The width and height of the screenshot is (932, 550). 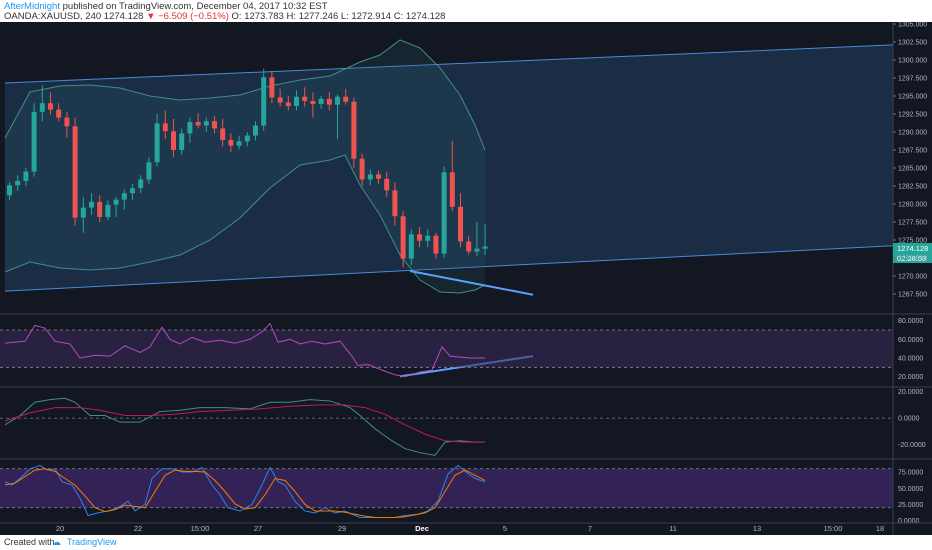 What do you see at coordinates (29, 542) in the screenshot?
I see `created-with-label: Created with` at bounding box center [29, 542].